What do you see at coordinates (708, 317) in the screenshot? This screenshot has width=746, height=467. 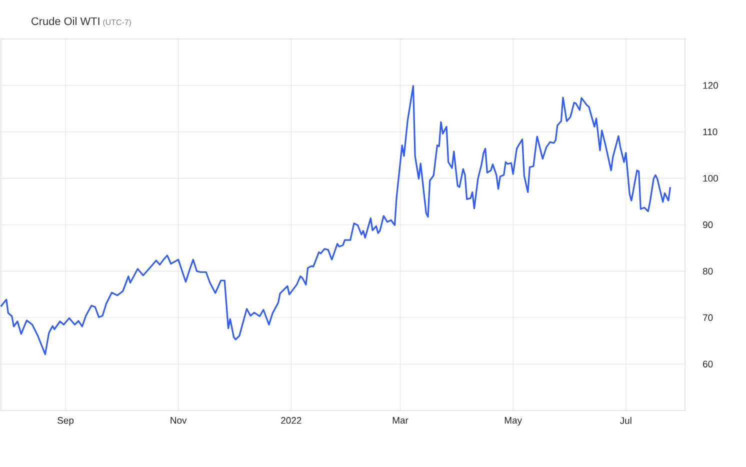 I see `y-tick-label: 70` at bounding box center [708, 317].